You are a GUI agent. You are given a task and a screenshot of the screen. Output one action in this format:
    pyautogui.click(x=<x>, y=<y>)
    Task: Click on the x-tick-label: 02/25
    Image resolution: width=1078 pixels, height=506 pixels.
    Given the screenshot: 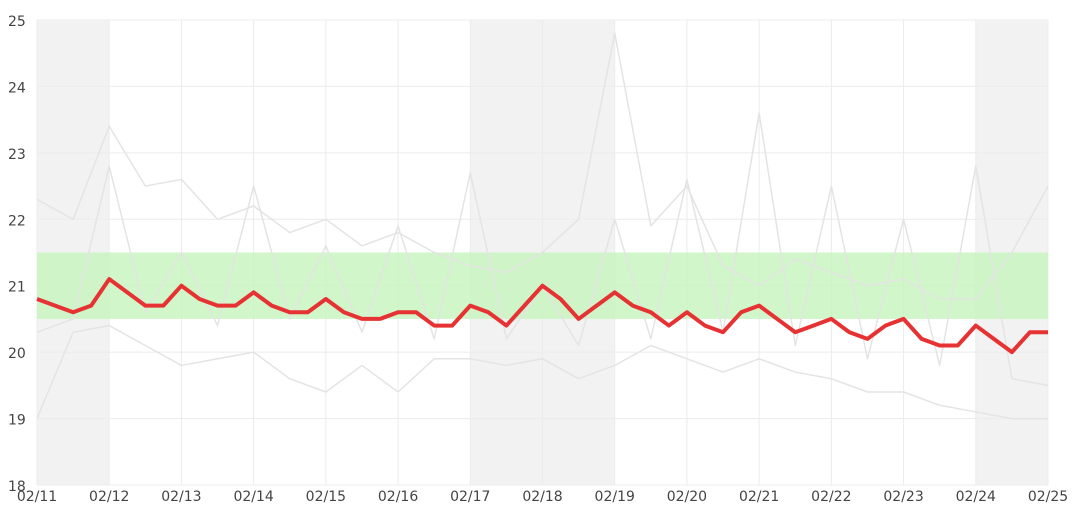 What is the action you would take?
    pyautogui.click(x=1048, y=497)
    